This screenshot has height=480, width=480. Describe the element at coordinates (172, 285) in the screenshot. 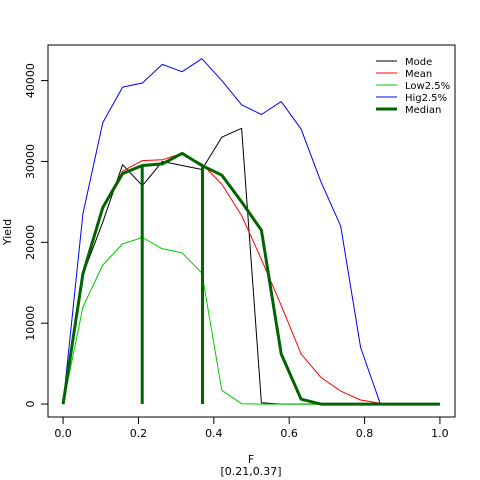

I see `vline-layer` at that location.